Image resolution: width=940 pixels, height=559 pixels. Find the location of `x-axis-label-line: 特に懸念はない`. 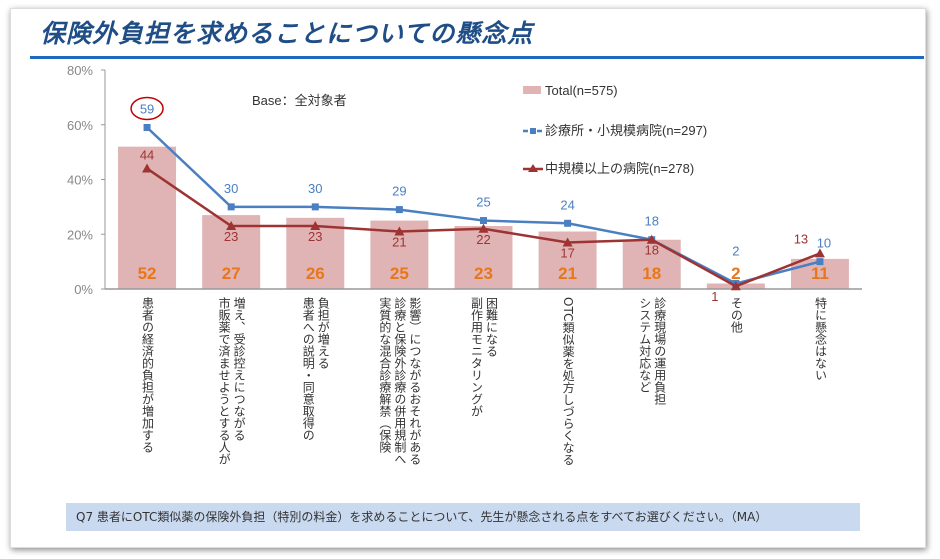

x-axis-label-line: 特に懸念はない is located at coordinates (820, 339).